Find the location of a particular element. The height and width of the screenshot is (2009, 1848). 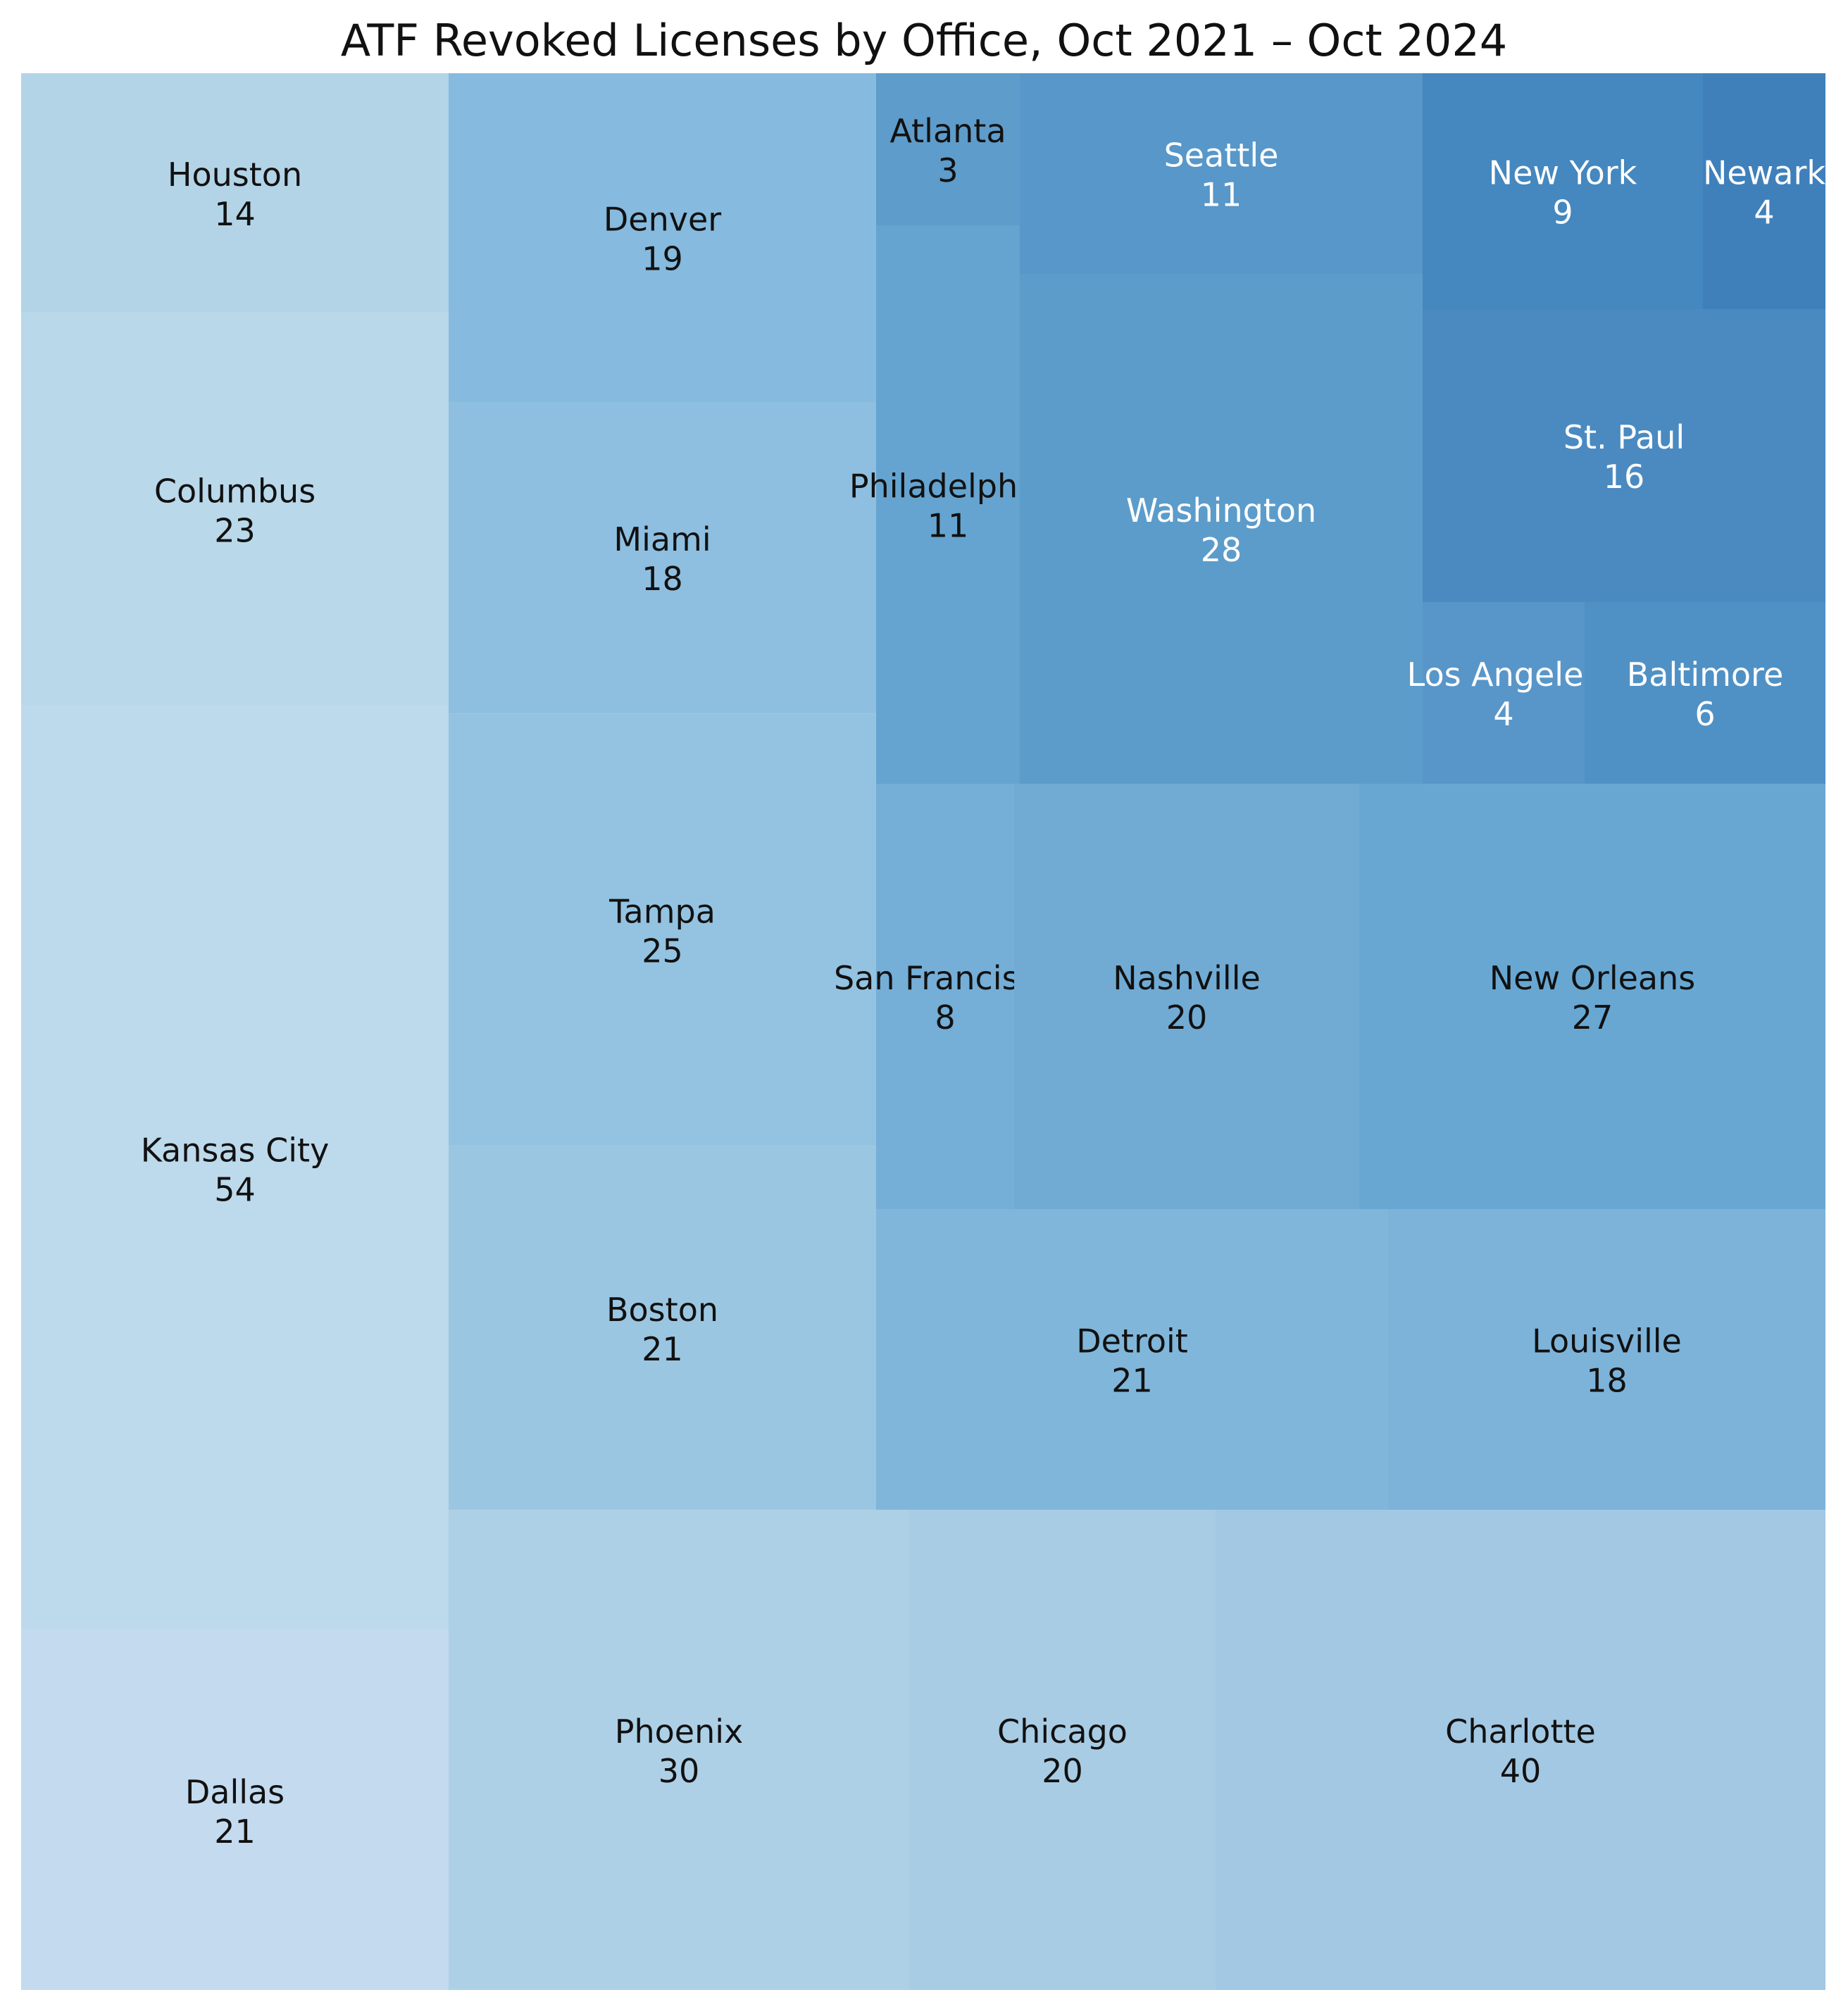

treemap-rect-los-angeles is located at coordinates (1504, 693).